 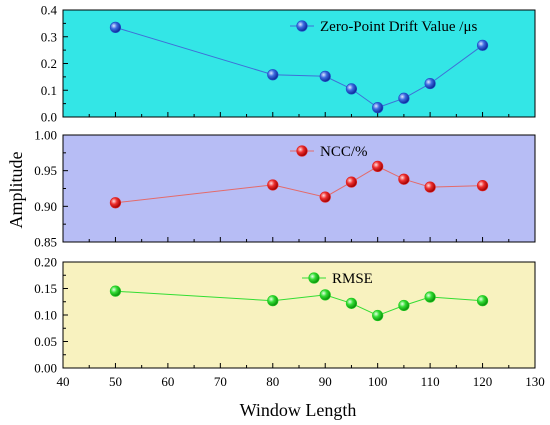 I want to click on x-tick-label: 60, so click(x=167, y=381).